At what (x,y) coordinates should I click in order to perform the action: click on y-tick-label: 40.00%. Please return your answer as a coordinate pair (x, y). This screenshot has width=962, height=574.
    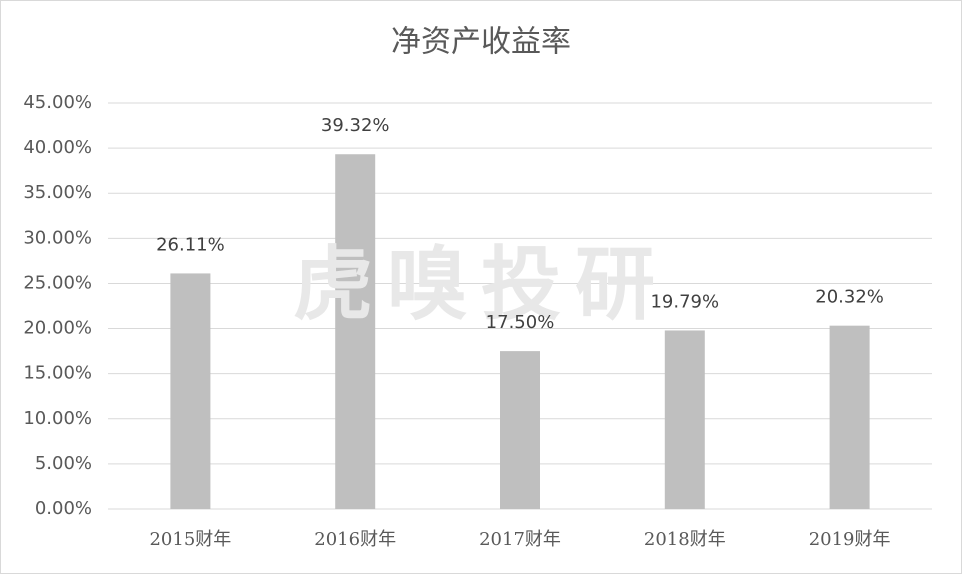
    Looking at the image, I should click on (57, 147).